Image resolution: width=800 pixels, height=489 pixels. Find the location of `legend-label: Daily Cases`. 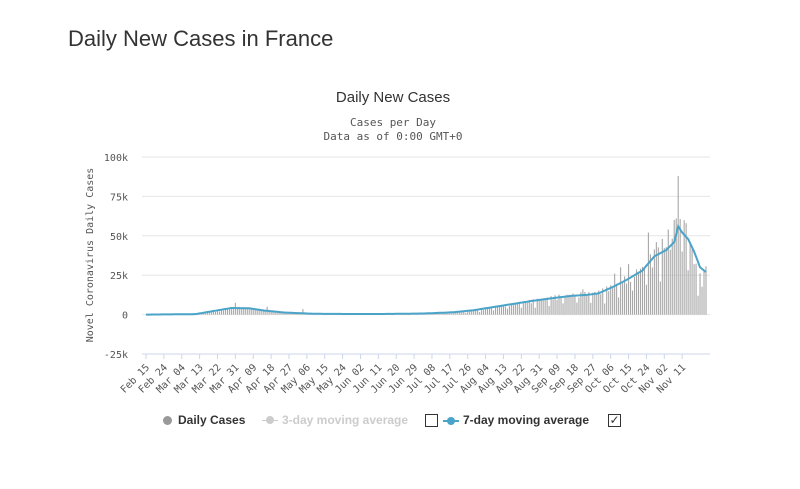

legend-label: Daily Cases is located at coordinates (212, 420).